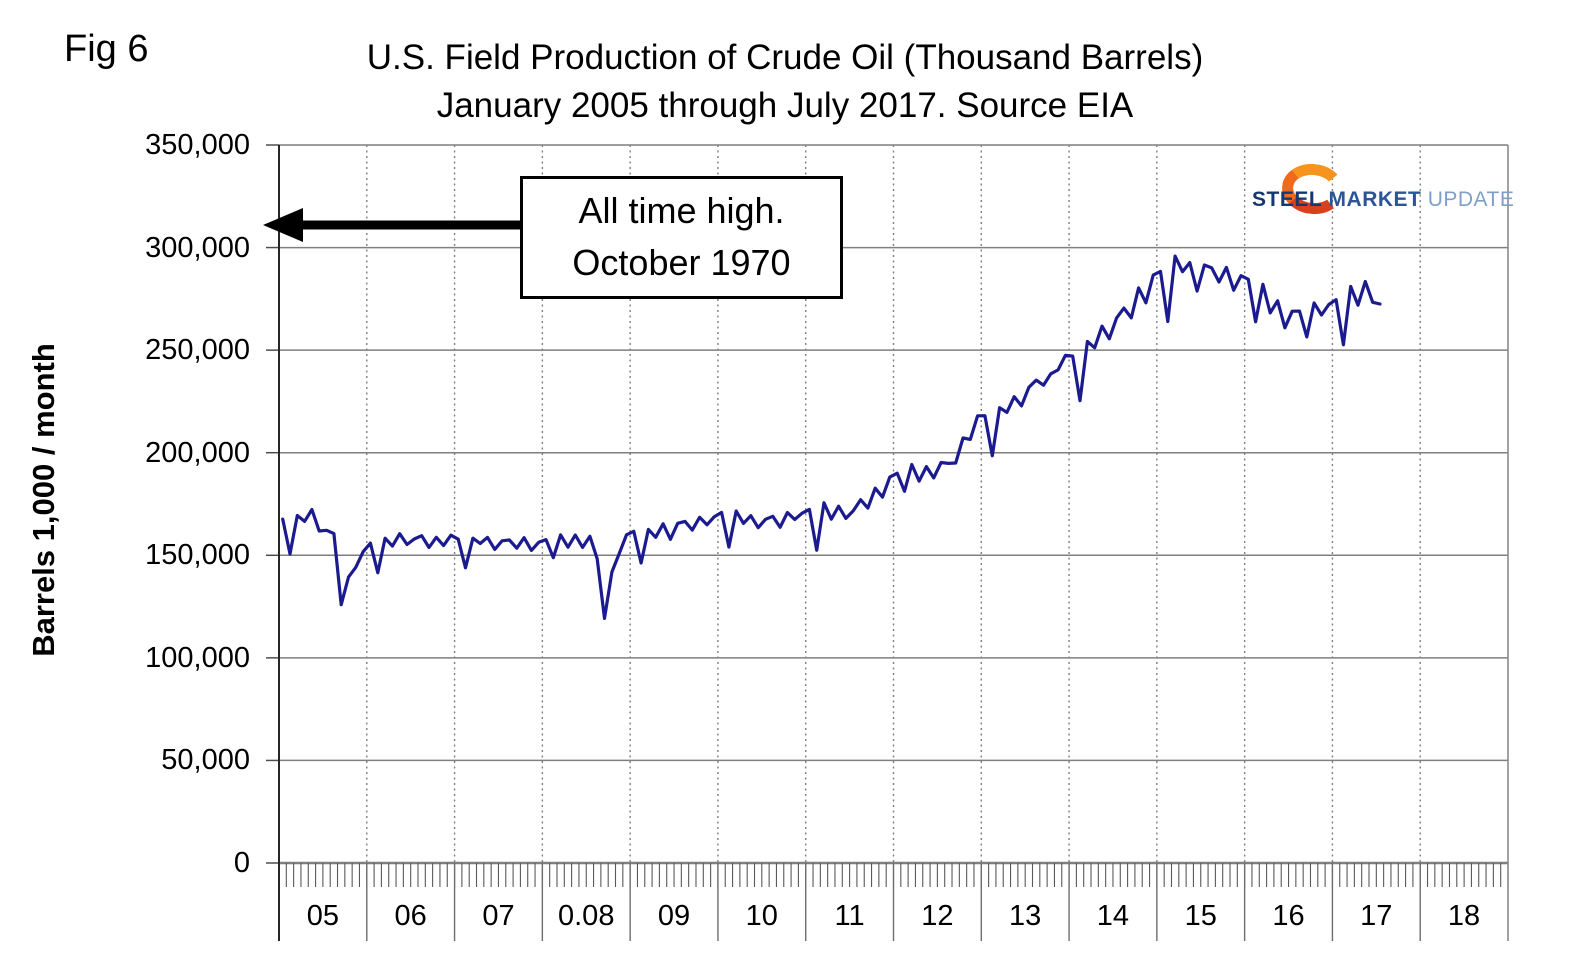 This screenshot has height=973, width=1589. Describe the element at coordinates (1464, 916) in the screenshot. I see `x-tick-2018: 18` at that location.